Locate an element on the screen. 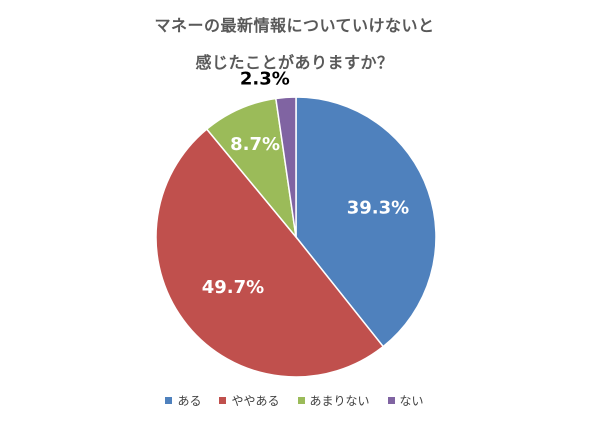 The width and height of the screenshot is (589, 425). legend-item-aru: ある is located at coordinates (183, 400).